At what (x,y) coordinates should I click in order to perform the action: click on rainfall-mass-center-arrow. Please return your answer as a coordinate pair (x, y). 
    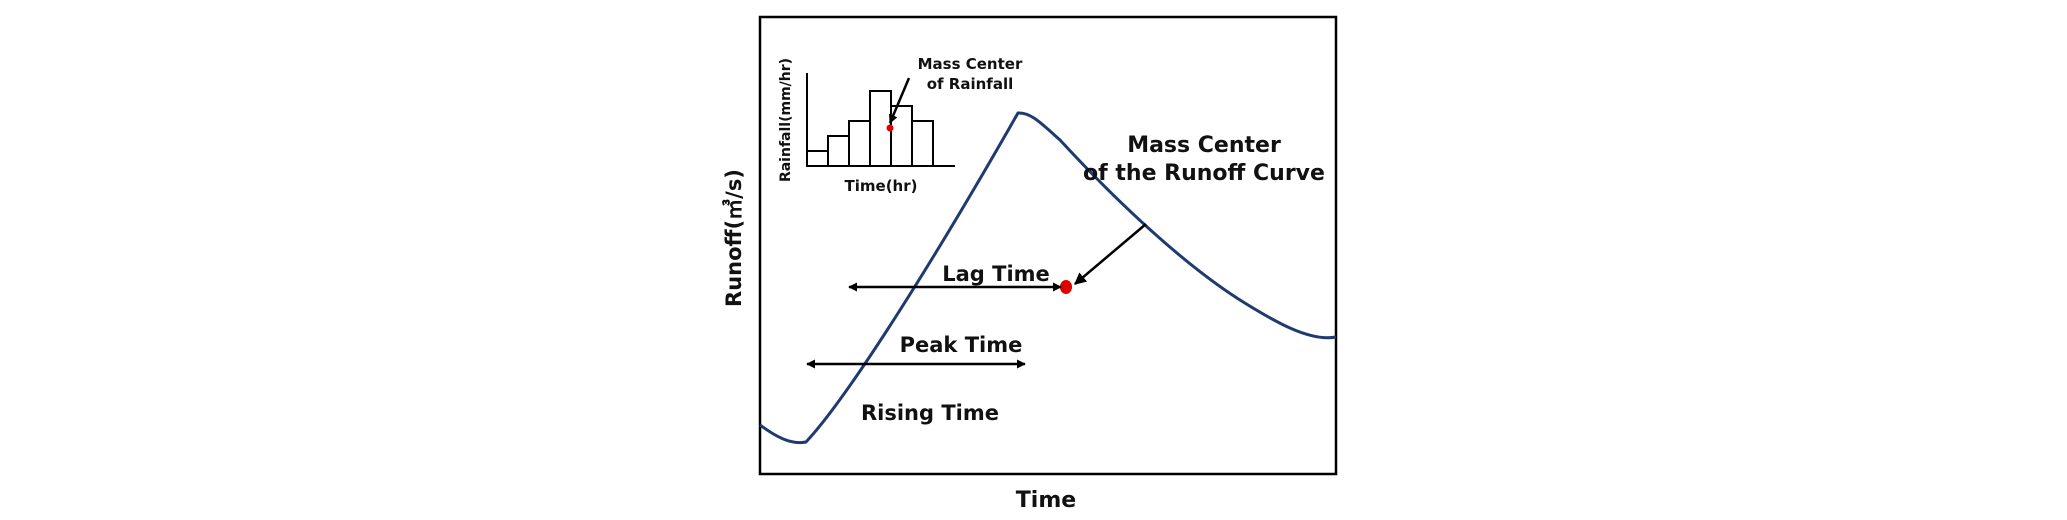
    Looking at the image, I should click on (899, 100).